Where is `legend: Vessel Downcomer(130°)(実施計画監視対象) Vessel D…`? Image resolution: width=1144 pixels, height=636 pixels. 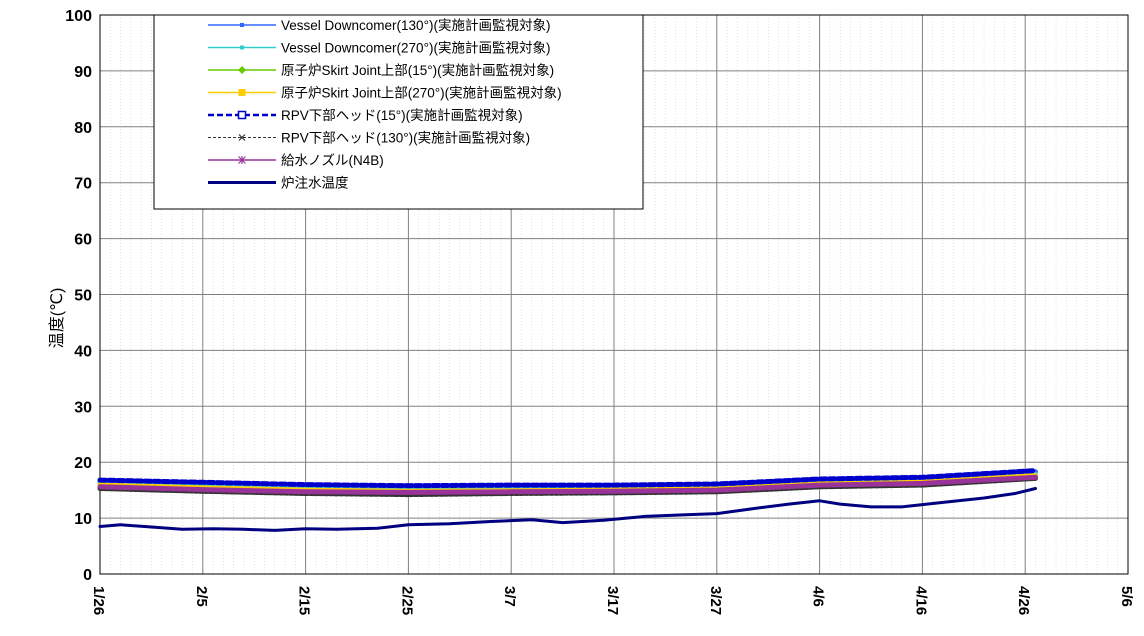 legend: Vessel Downcomer(130°)(実施計画監視対象) Vessel D… is located at coordinates (398, 112).